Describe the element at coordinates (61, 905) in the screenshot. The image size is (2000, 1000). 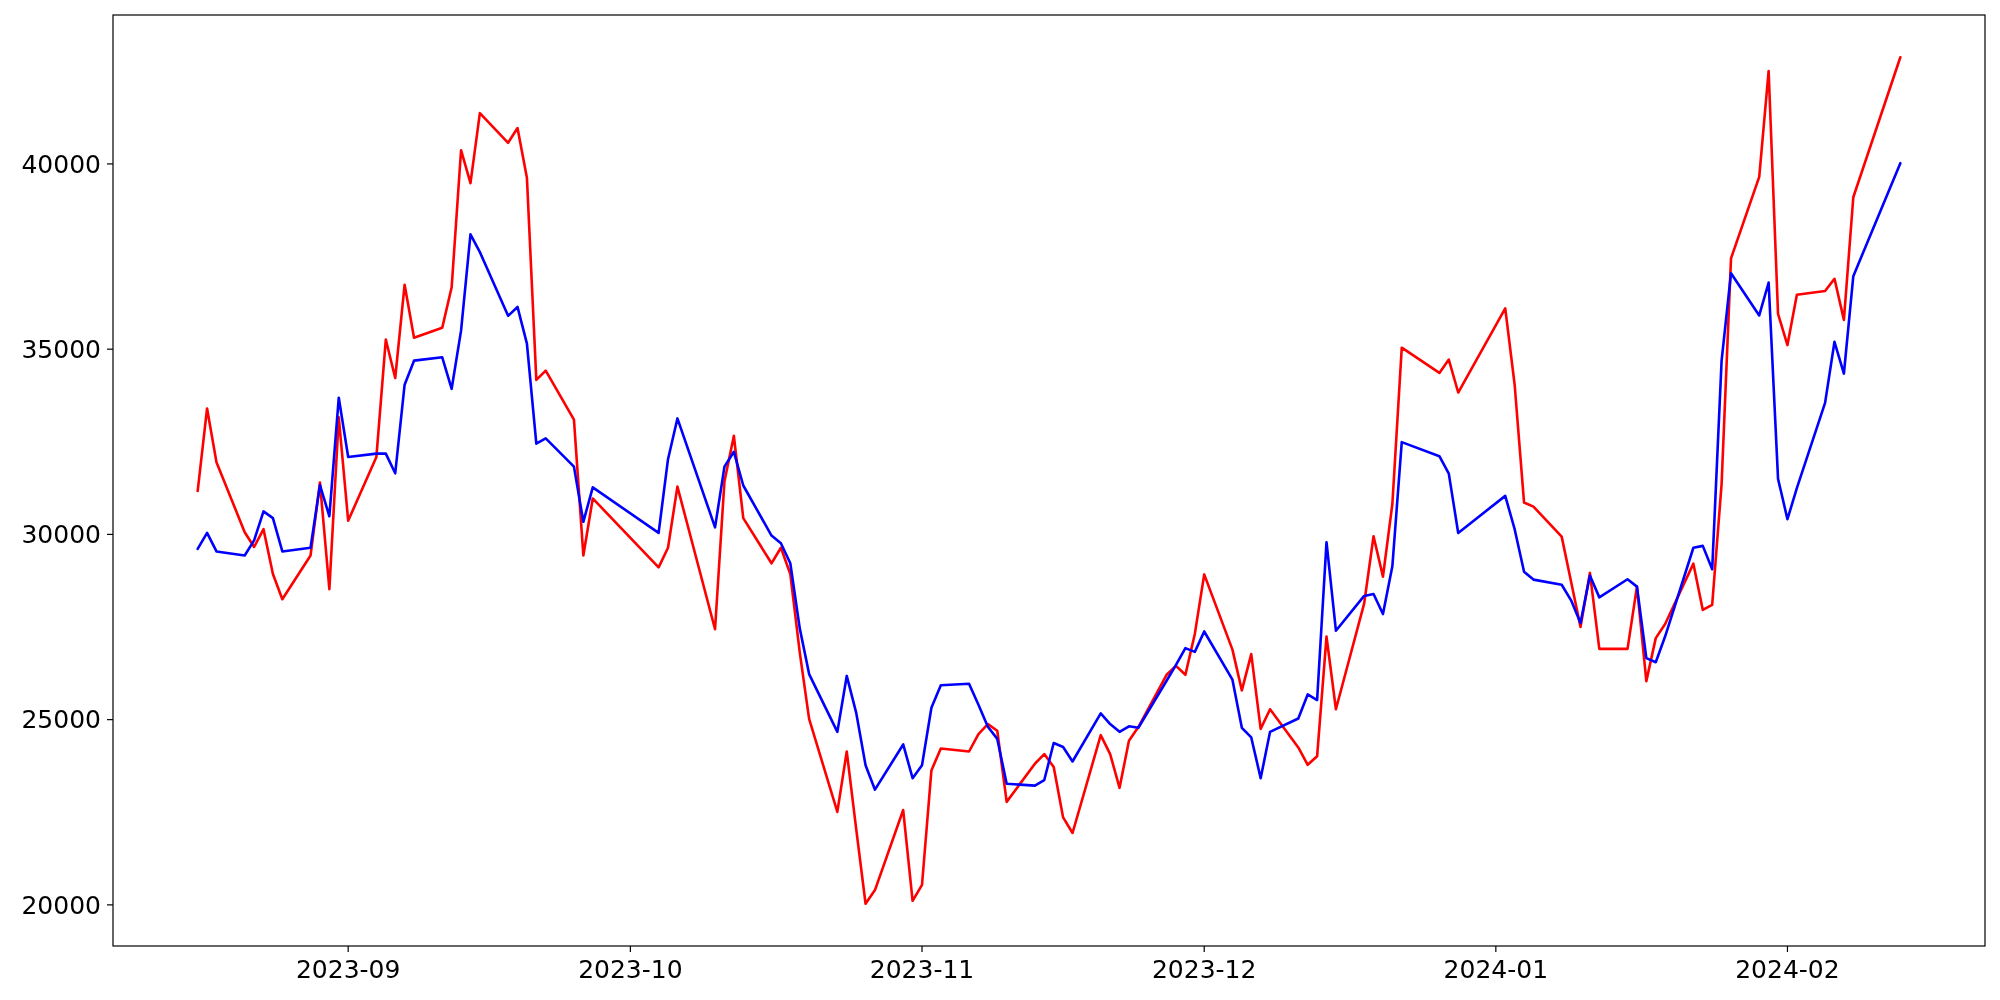
I see `y-tick-label: 20000` at that location.